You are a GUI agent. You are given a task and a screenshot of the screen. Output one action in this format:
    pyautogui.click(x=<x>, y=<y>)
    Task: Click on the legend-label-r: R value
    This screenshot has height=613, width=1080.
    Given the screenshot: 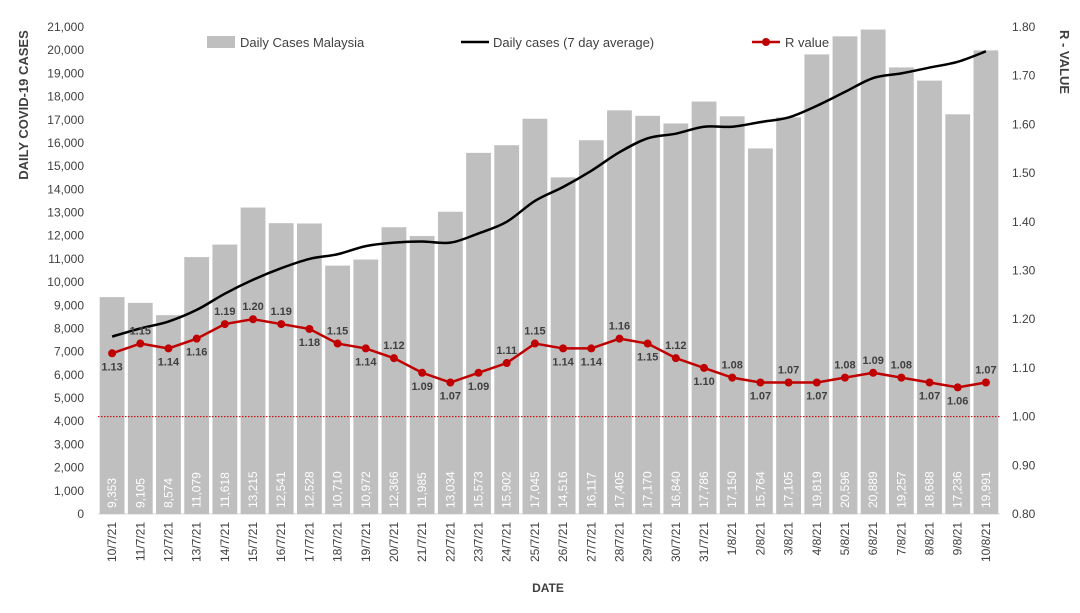 What is the action you would take?
    pyautogui.click(x=807, y=42)
    